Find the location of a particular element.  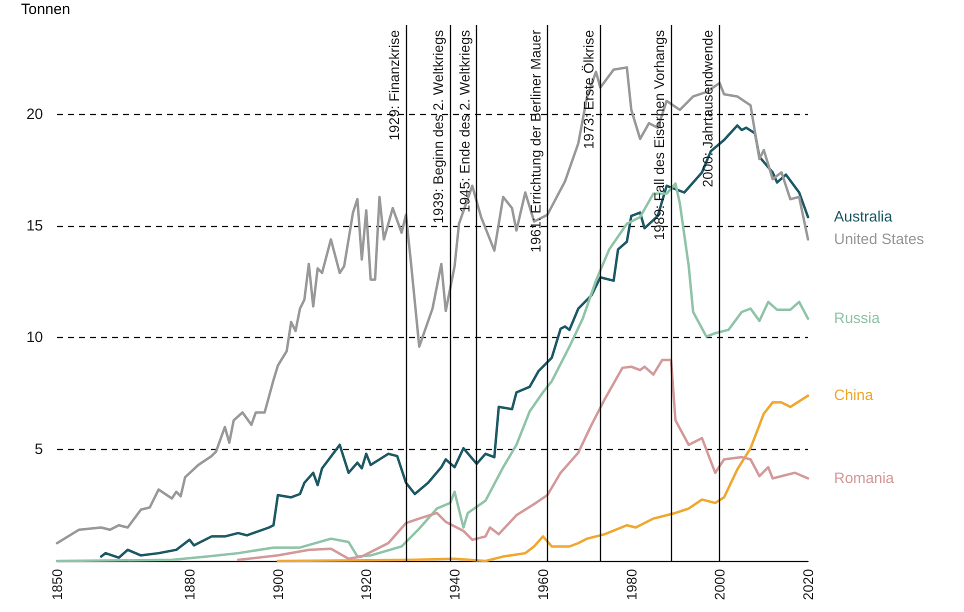

x-tick-label: 2000 is located at coordinates (720, 584).